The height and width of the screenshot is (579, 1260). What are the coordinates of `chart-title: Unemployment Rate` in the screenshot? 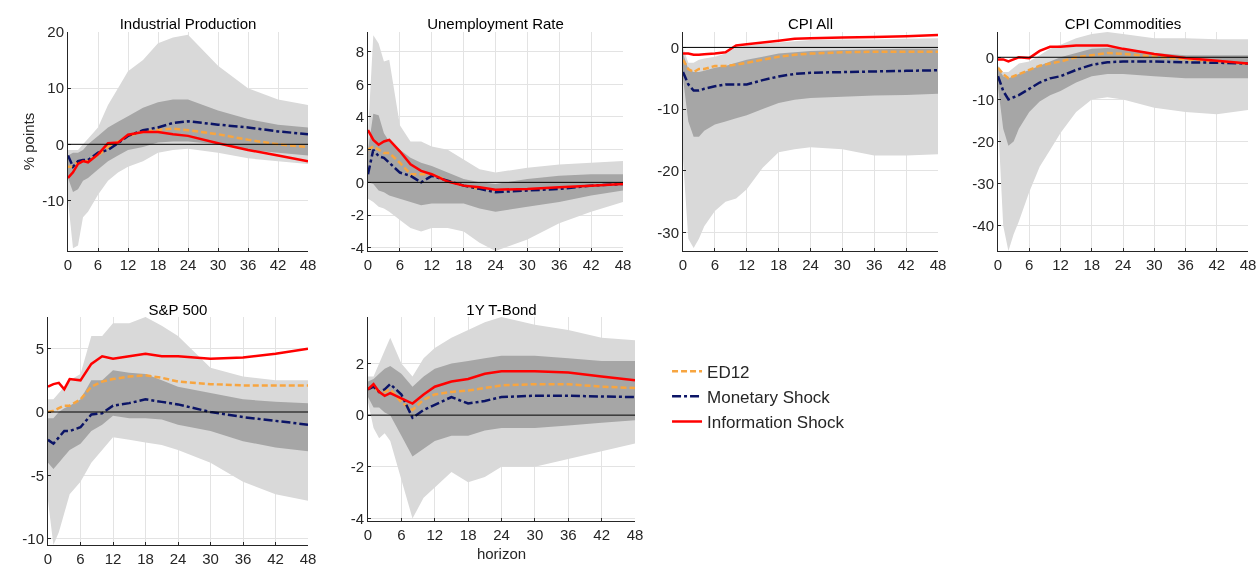 It's located at (495, 24).